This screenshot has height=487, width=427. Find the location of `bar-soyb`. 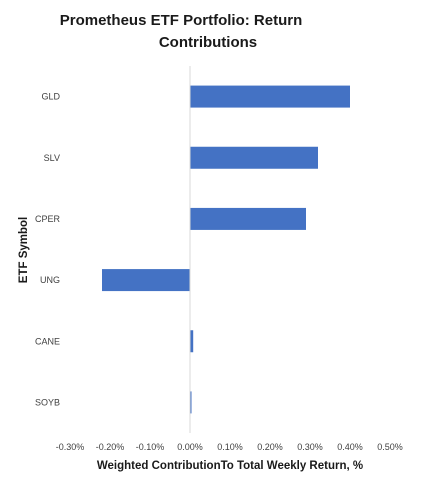

bar-soyb is located at coordinates (191, 402).